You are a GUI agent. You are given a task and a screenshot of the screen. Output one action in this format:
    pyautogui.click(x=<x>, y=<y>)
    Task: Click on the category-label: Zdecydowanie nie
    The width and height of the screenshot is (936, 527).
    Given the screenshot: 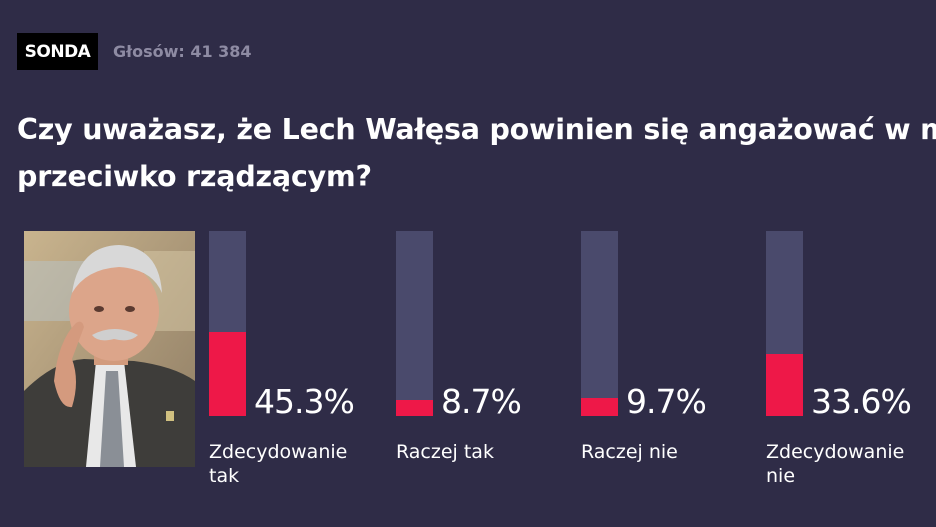 What is the action you would take?
    pyautogui.click(x=835, y=464)
    